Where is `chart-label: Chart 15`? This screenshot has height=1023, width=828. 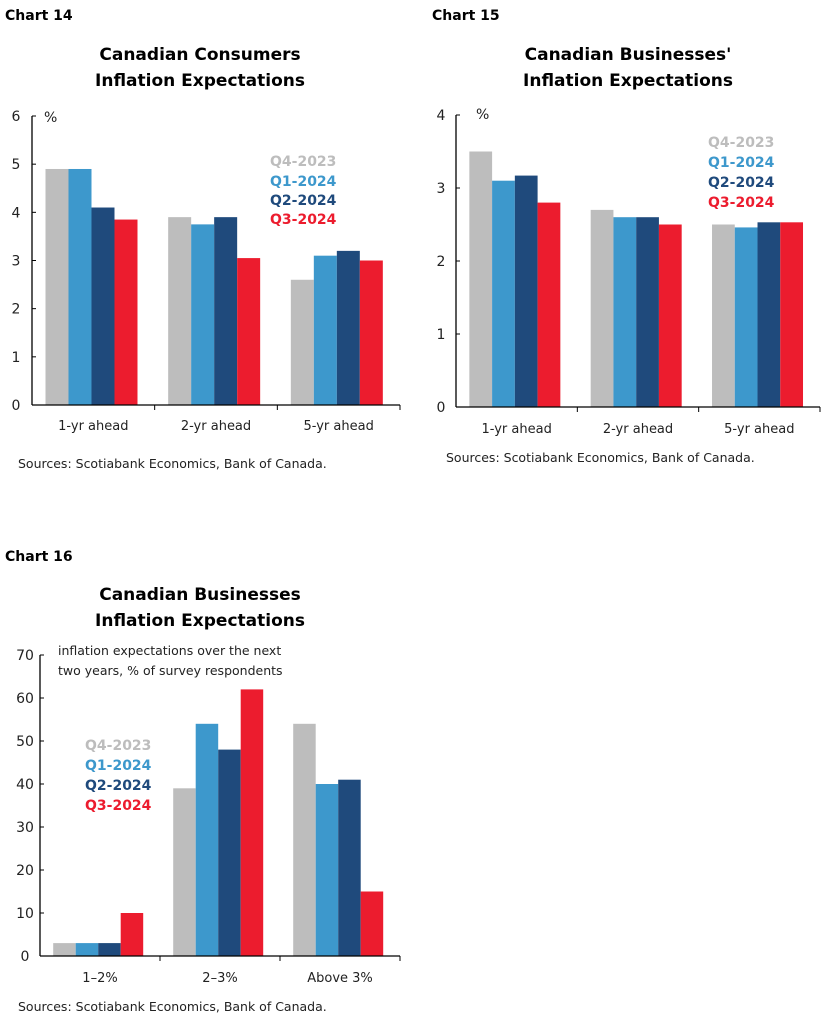
chart-label: Chart 15 is located at coordinates (466, 16).